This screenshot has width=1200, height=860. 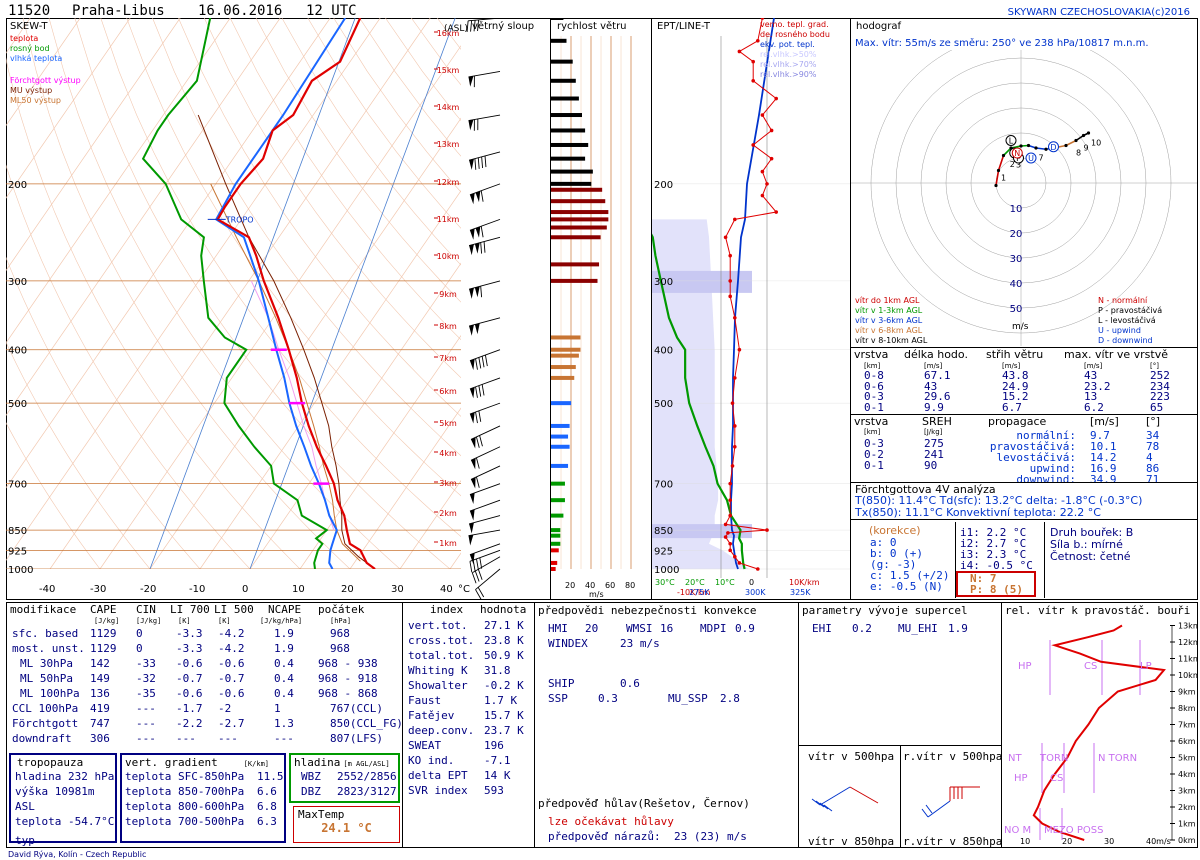 I want to click on lt1-u3: [m/s], so click(x=1011, y=366).